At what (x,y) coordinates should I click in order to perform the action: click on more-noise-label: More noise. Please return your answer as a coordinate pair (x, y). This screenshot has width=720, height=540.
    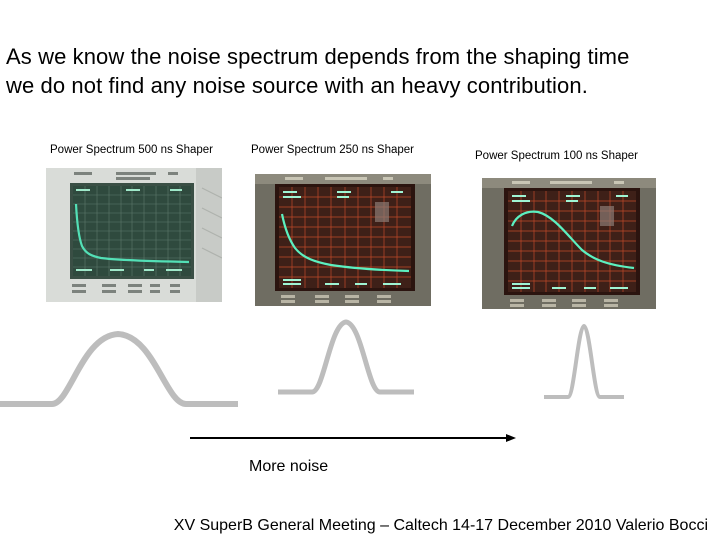
    Looking at the image, I should click on (289, 466).